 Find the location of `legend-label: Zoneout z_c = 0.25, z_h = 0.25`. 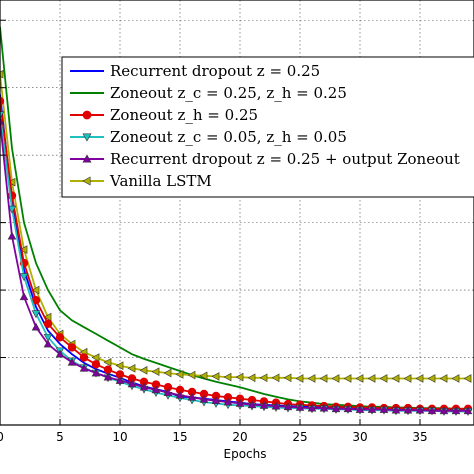

legend-label: Zoneout z_c = 0.25, z_h = 0.25 is located at coordinates (228, 93).